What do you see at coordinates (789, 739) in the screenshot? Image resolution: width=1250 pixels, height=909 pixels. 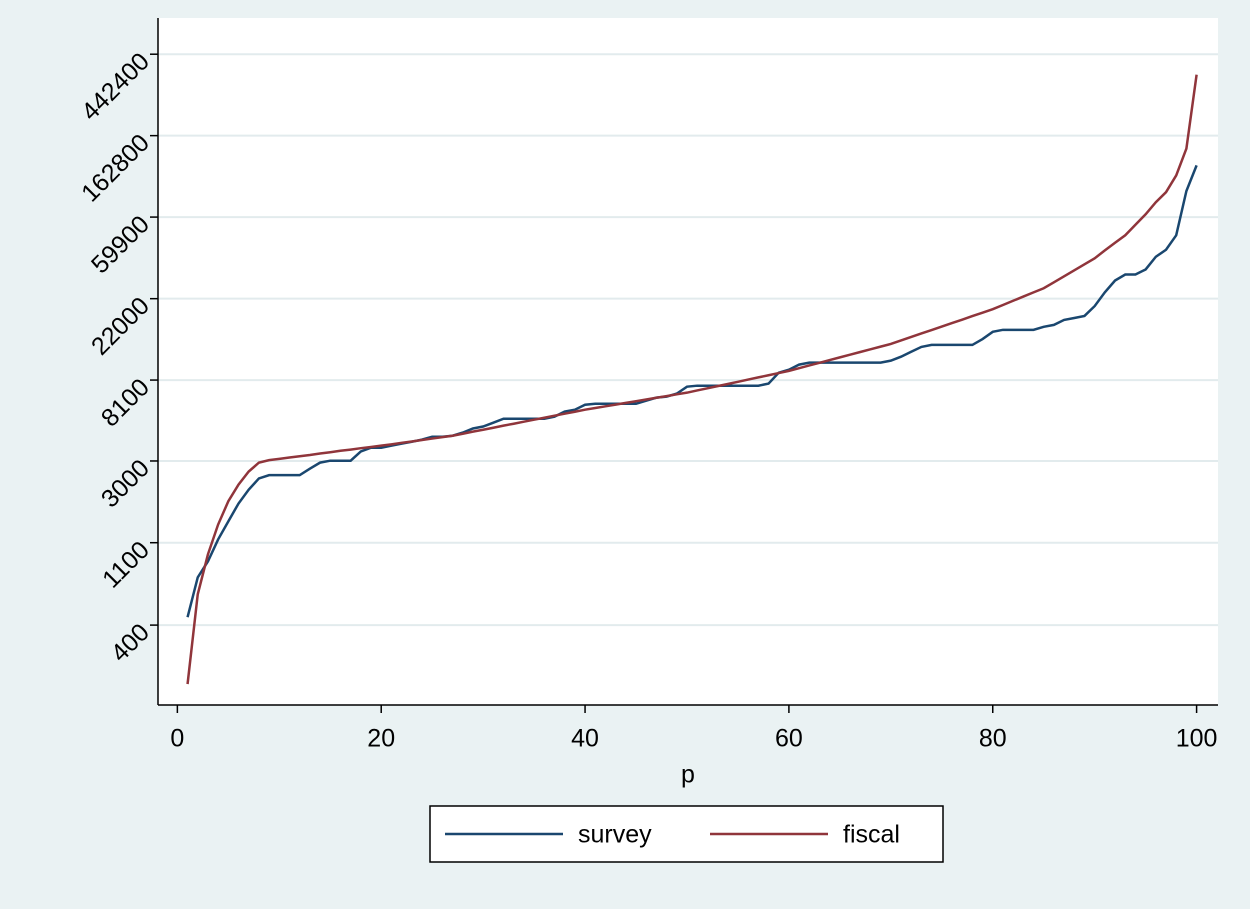 I see `x-tick-label: 60` at bounding box center [789, 739].